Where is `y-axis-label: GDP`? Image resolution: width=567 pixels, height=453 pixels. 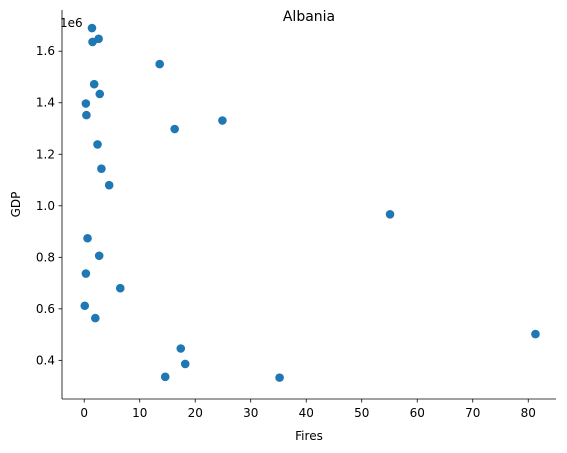 y-axis-label: GDP is located at coordinates (16, 205).